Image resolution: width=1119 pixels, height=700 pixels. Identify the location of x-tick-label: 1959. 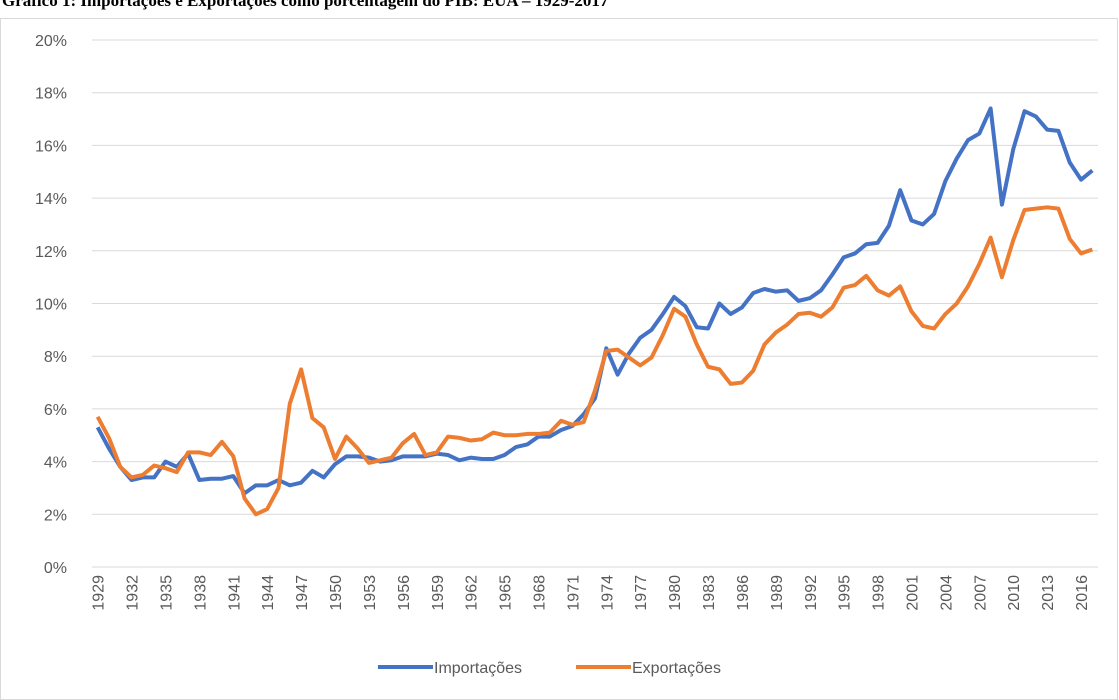
(438, 593).